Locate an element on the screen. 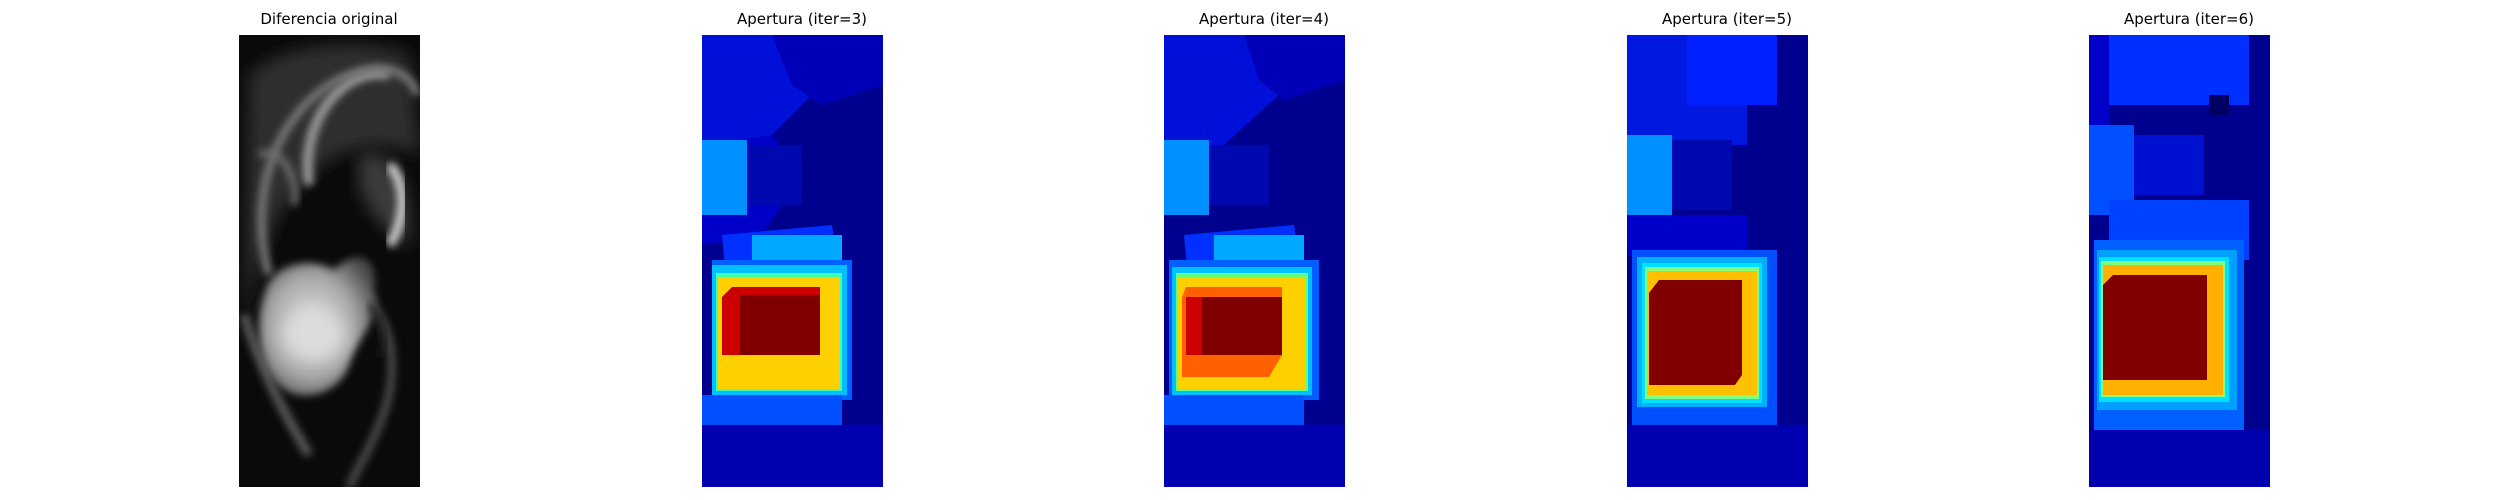 This screenshot has height=500, width=2500. panel-image-iter3 is located at coordinates (792, 261).